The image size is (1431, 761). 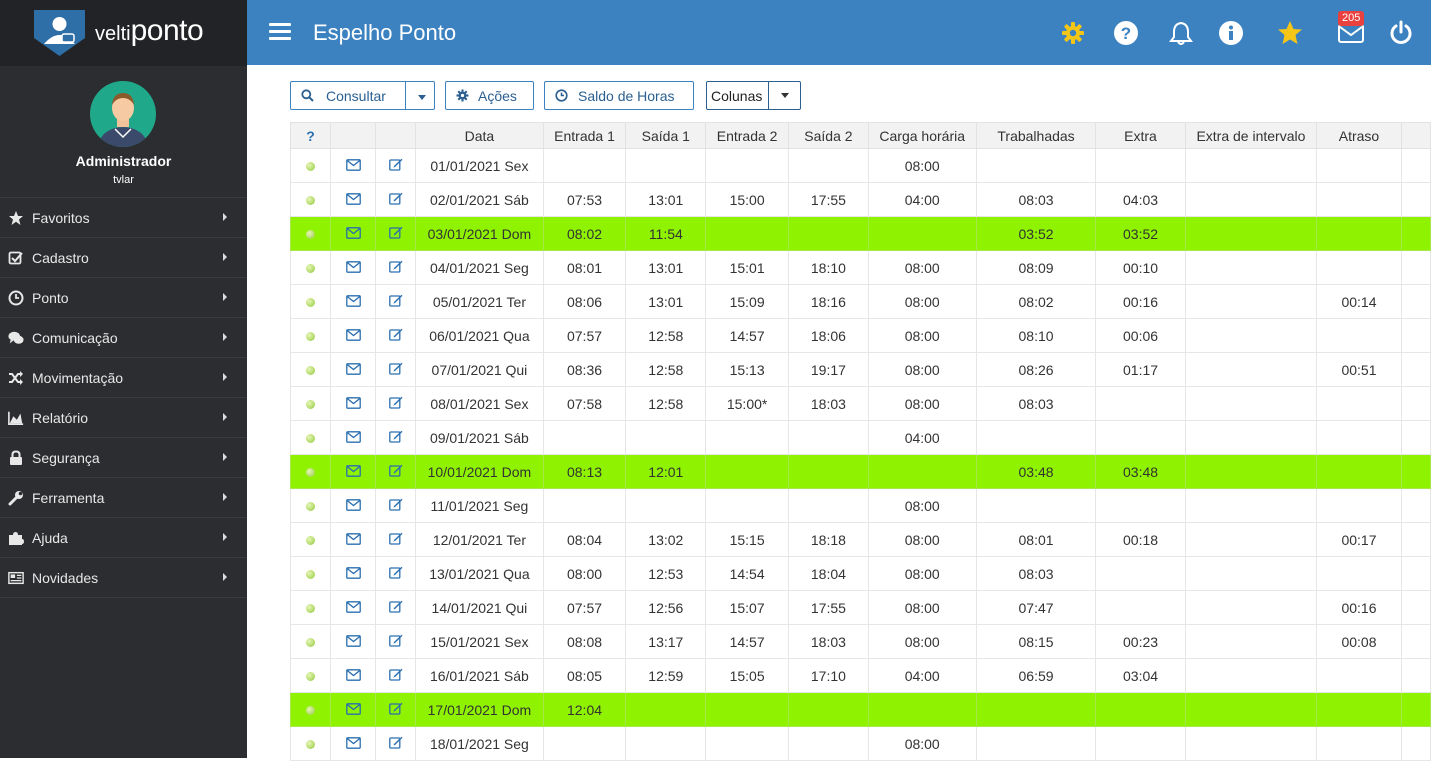 I want to click on table-row: 03/01/2021 Dom 08:02 11:54 03:52 03:52, so click(x=860, y=233).